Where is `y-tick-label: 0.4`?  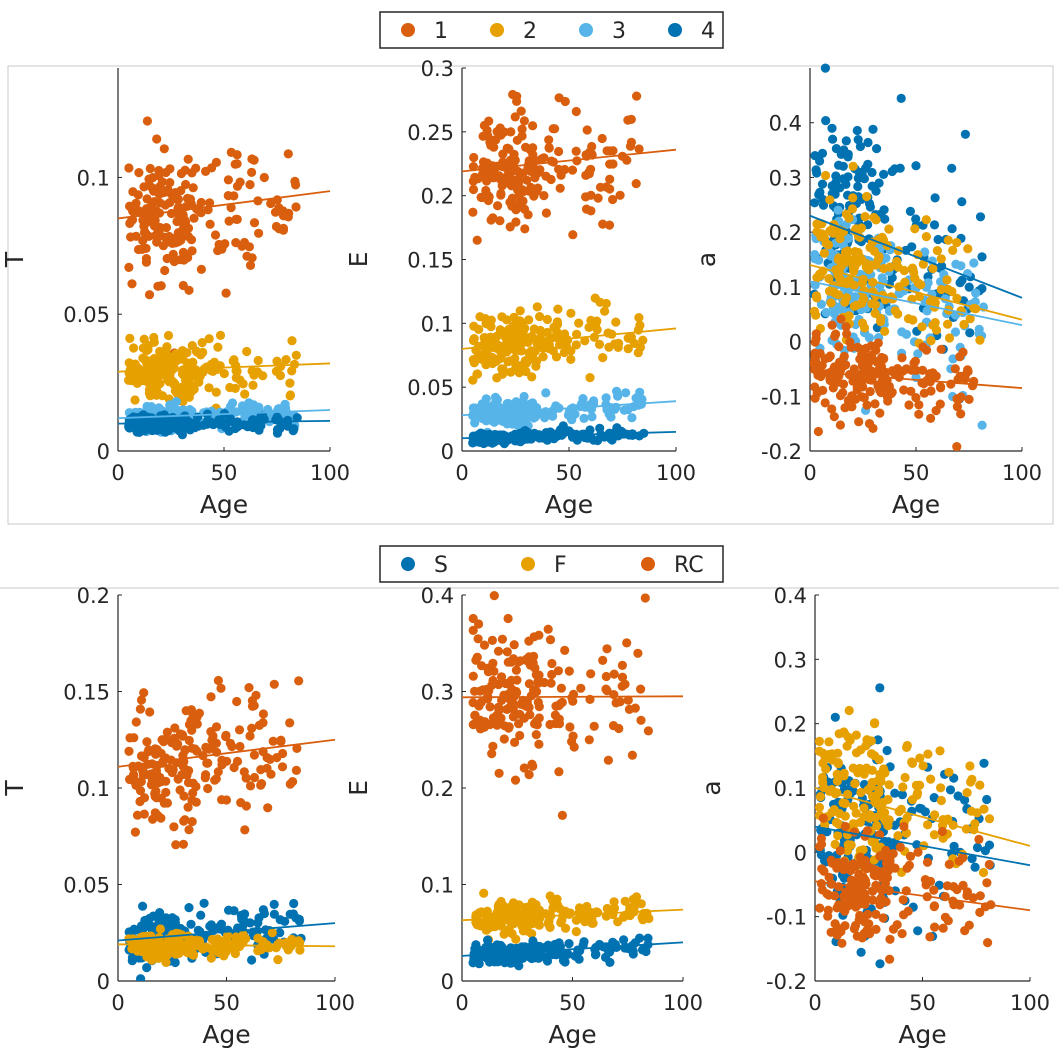
y-tick-label: 0.4 is located at coordinates (790, 596).